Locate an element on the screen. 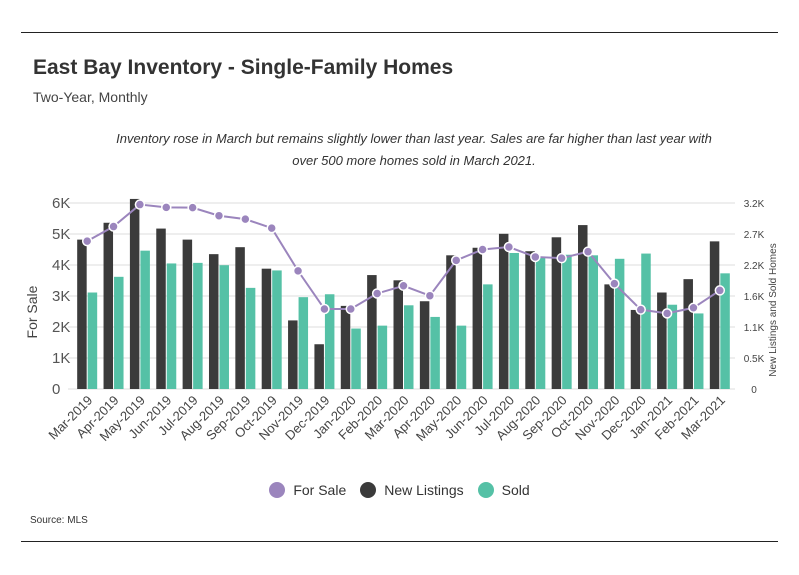 The image size is (799, 575). left-tick-label: 0 is located at coordinates (56, 389).